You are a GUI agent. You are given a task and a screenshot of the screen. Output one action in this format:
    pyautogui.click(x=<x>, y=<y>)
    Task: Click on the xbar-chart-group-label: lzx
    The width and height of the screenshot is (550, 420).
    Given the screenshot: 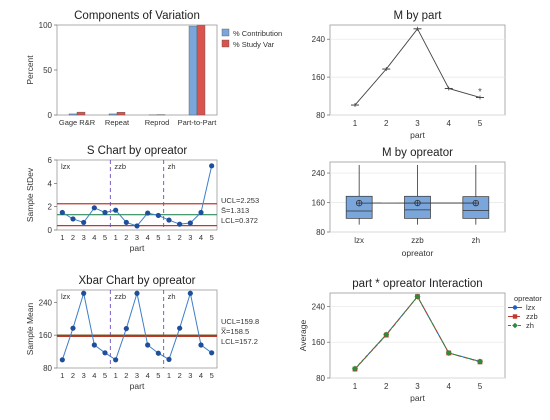 What is the action you would take?
    pyautogui.click(x=65, y=296)
    